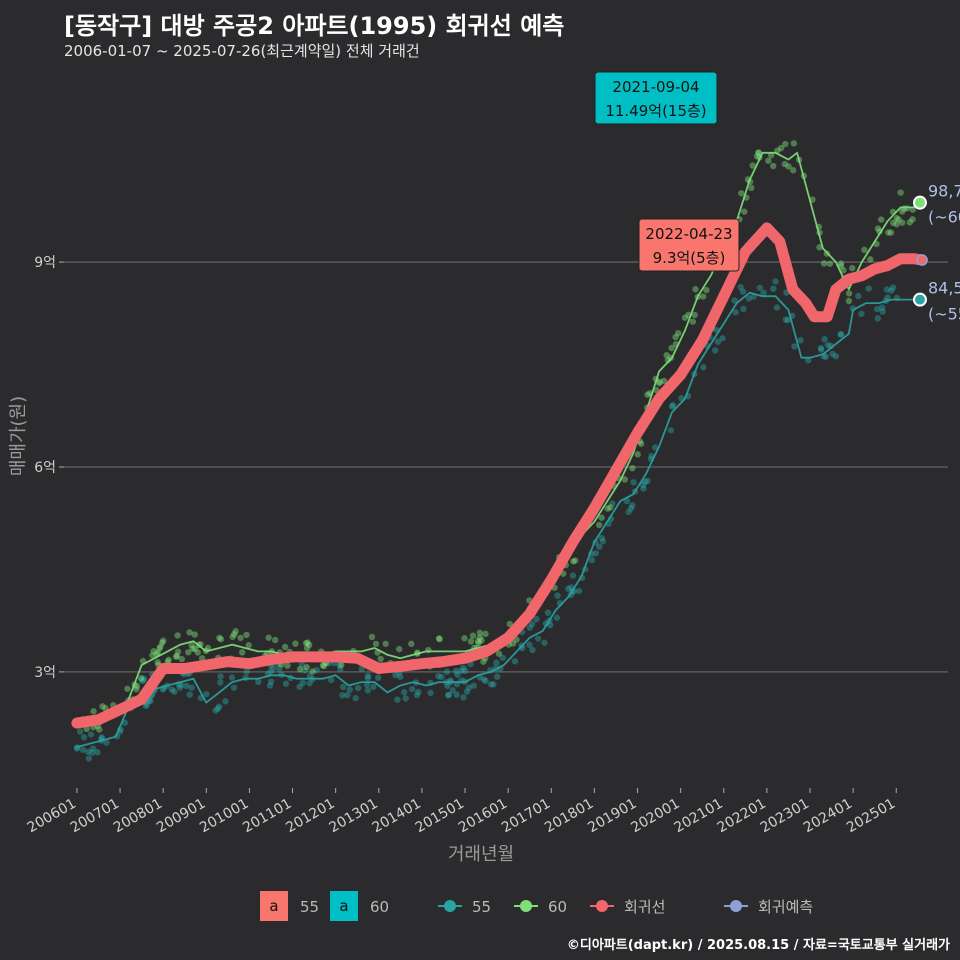  Describe the element at coordinates (526, 906) in the screenshot. I see `legend-line-marker` at that location.